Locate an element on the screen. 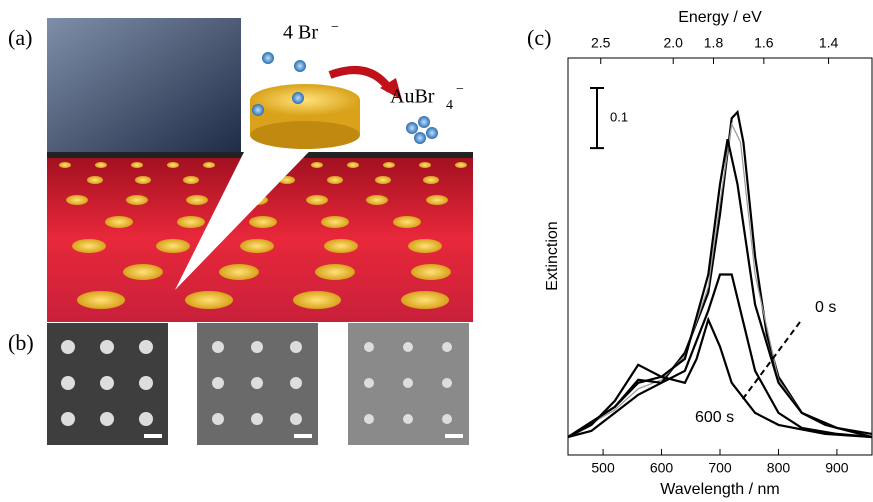 This screenshot has height=502, width=873. disc-top is located at coordinates (305, 100).